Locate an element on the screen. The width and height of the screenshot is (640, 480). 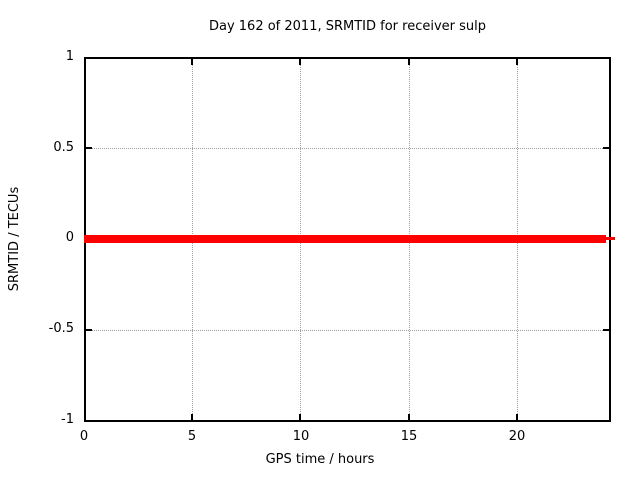
y-tick-label--1: -1 is located at coordinates (67, 419).